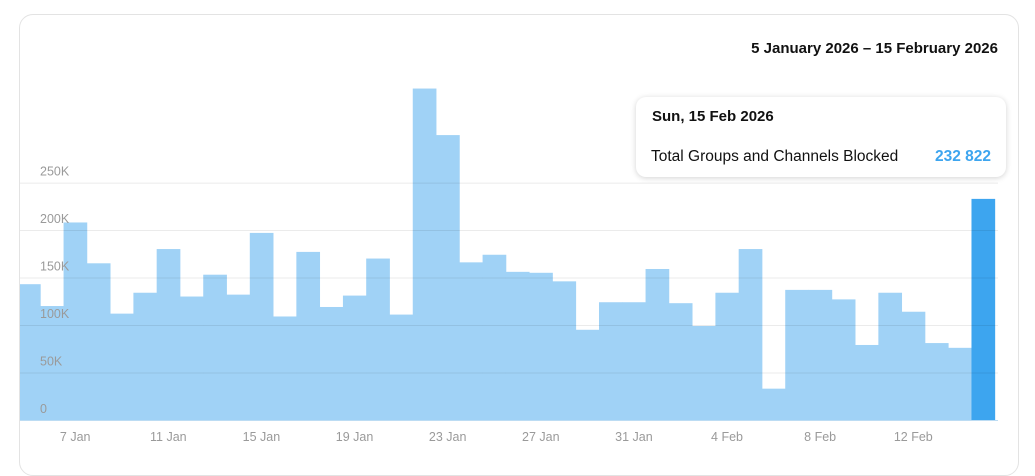 The width and height of the screenshot is (1035, 476). What do you see at coordinates (704, 372) in the screenshot?
I see `bar-3-feb` at bounding box center [704, 372].